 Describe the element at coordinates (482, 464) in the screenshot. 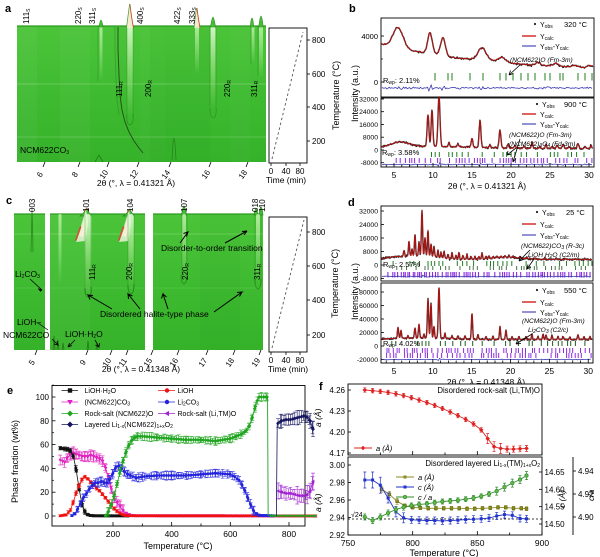

I see `svg-text:Disordered layered Li1-x(TM)1+: Disordered layered Li1-x(TM)1+xO2` at that location.